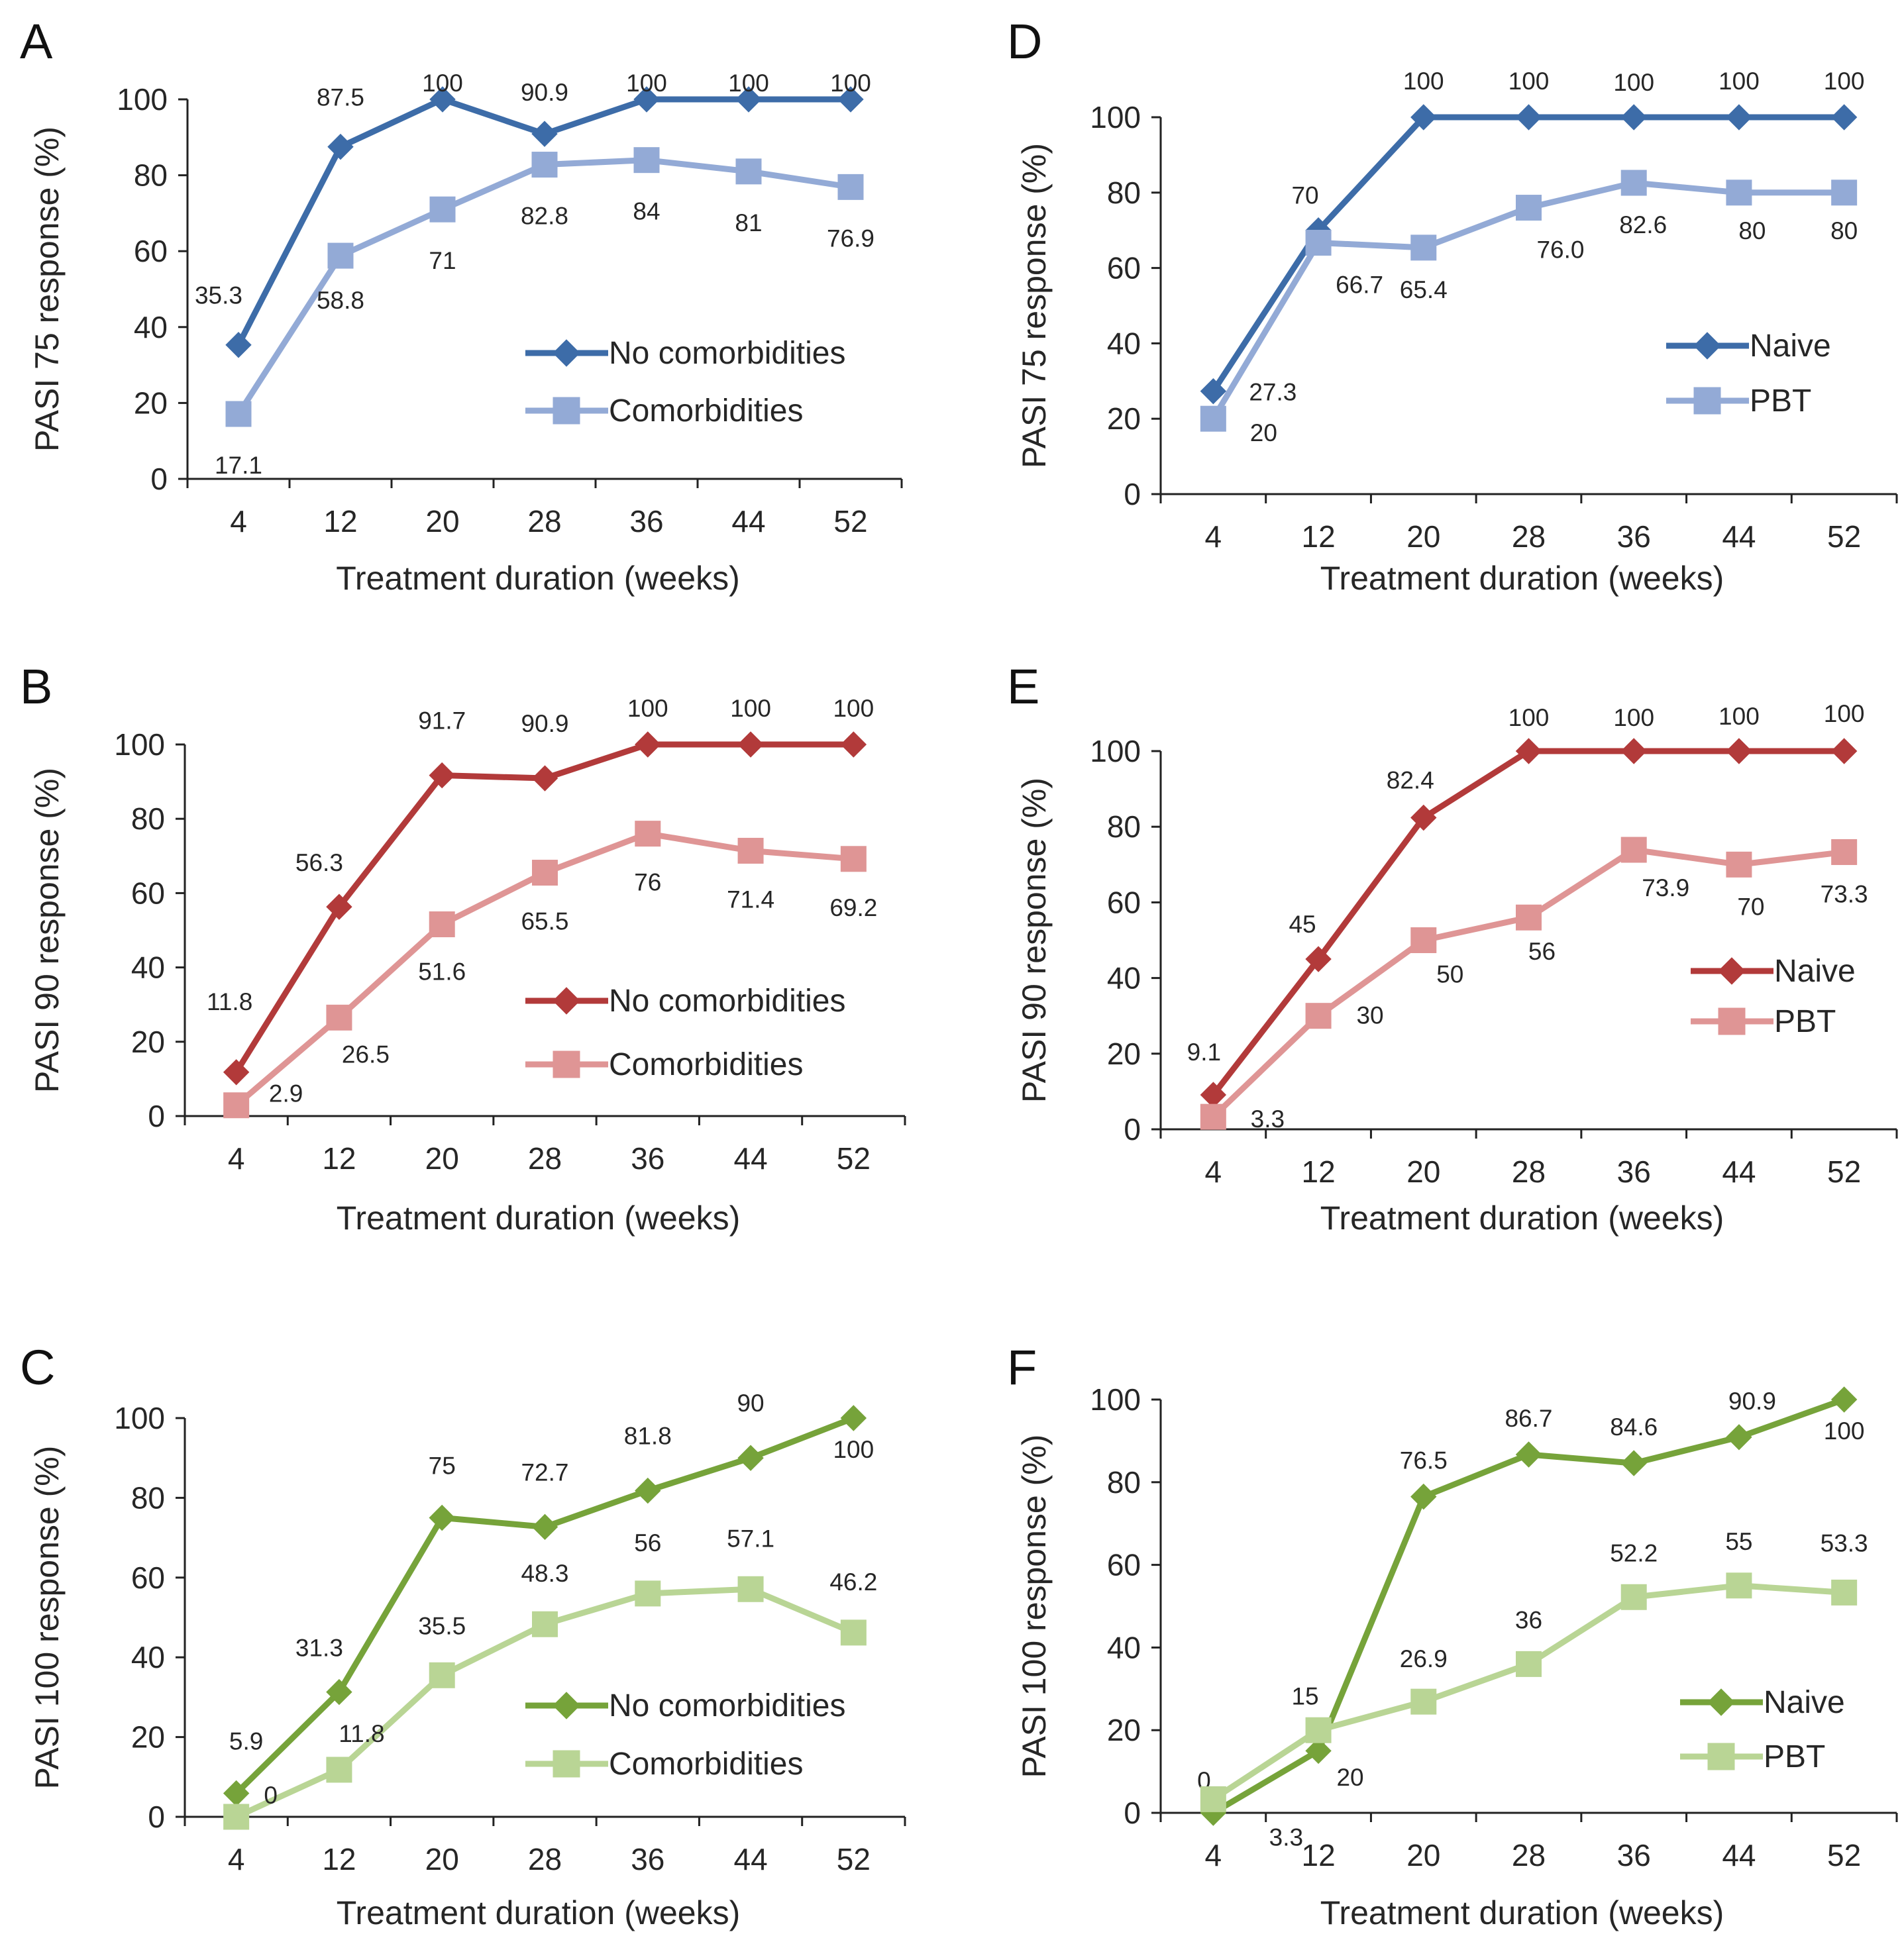 The width and height of the screenshot is (1904, 1942). What do you see at coordinates (1528, 1419) in the screenshot?
I see `data-label: 86.7` at bounding box center [1528, 1419].